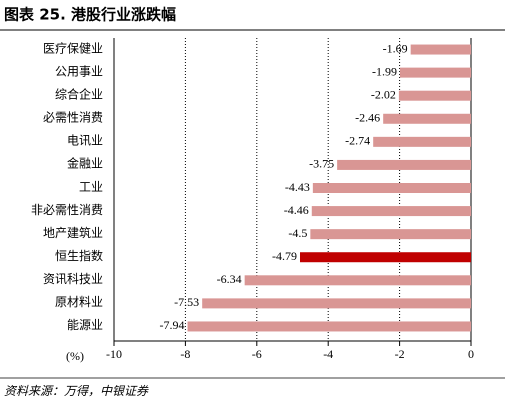 The image size is (505, 406). I want to click on value-label: -3.75, so click(321, 164).